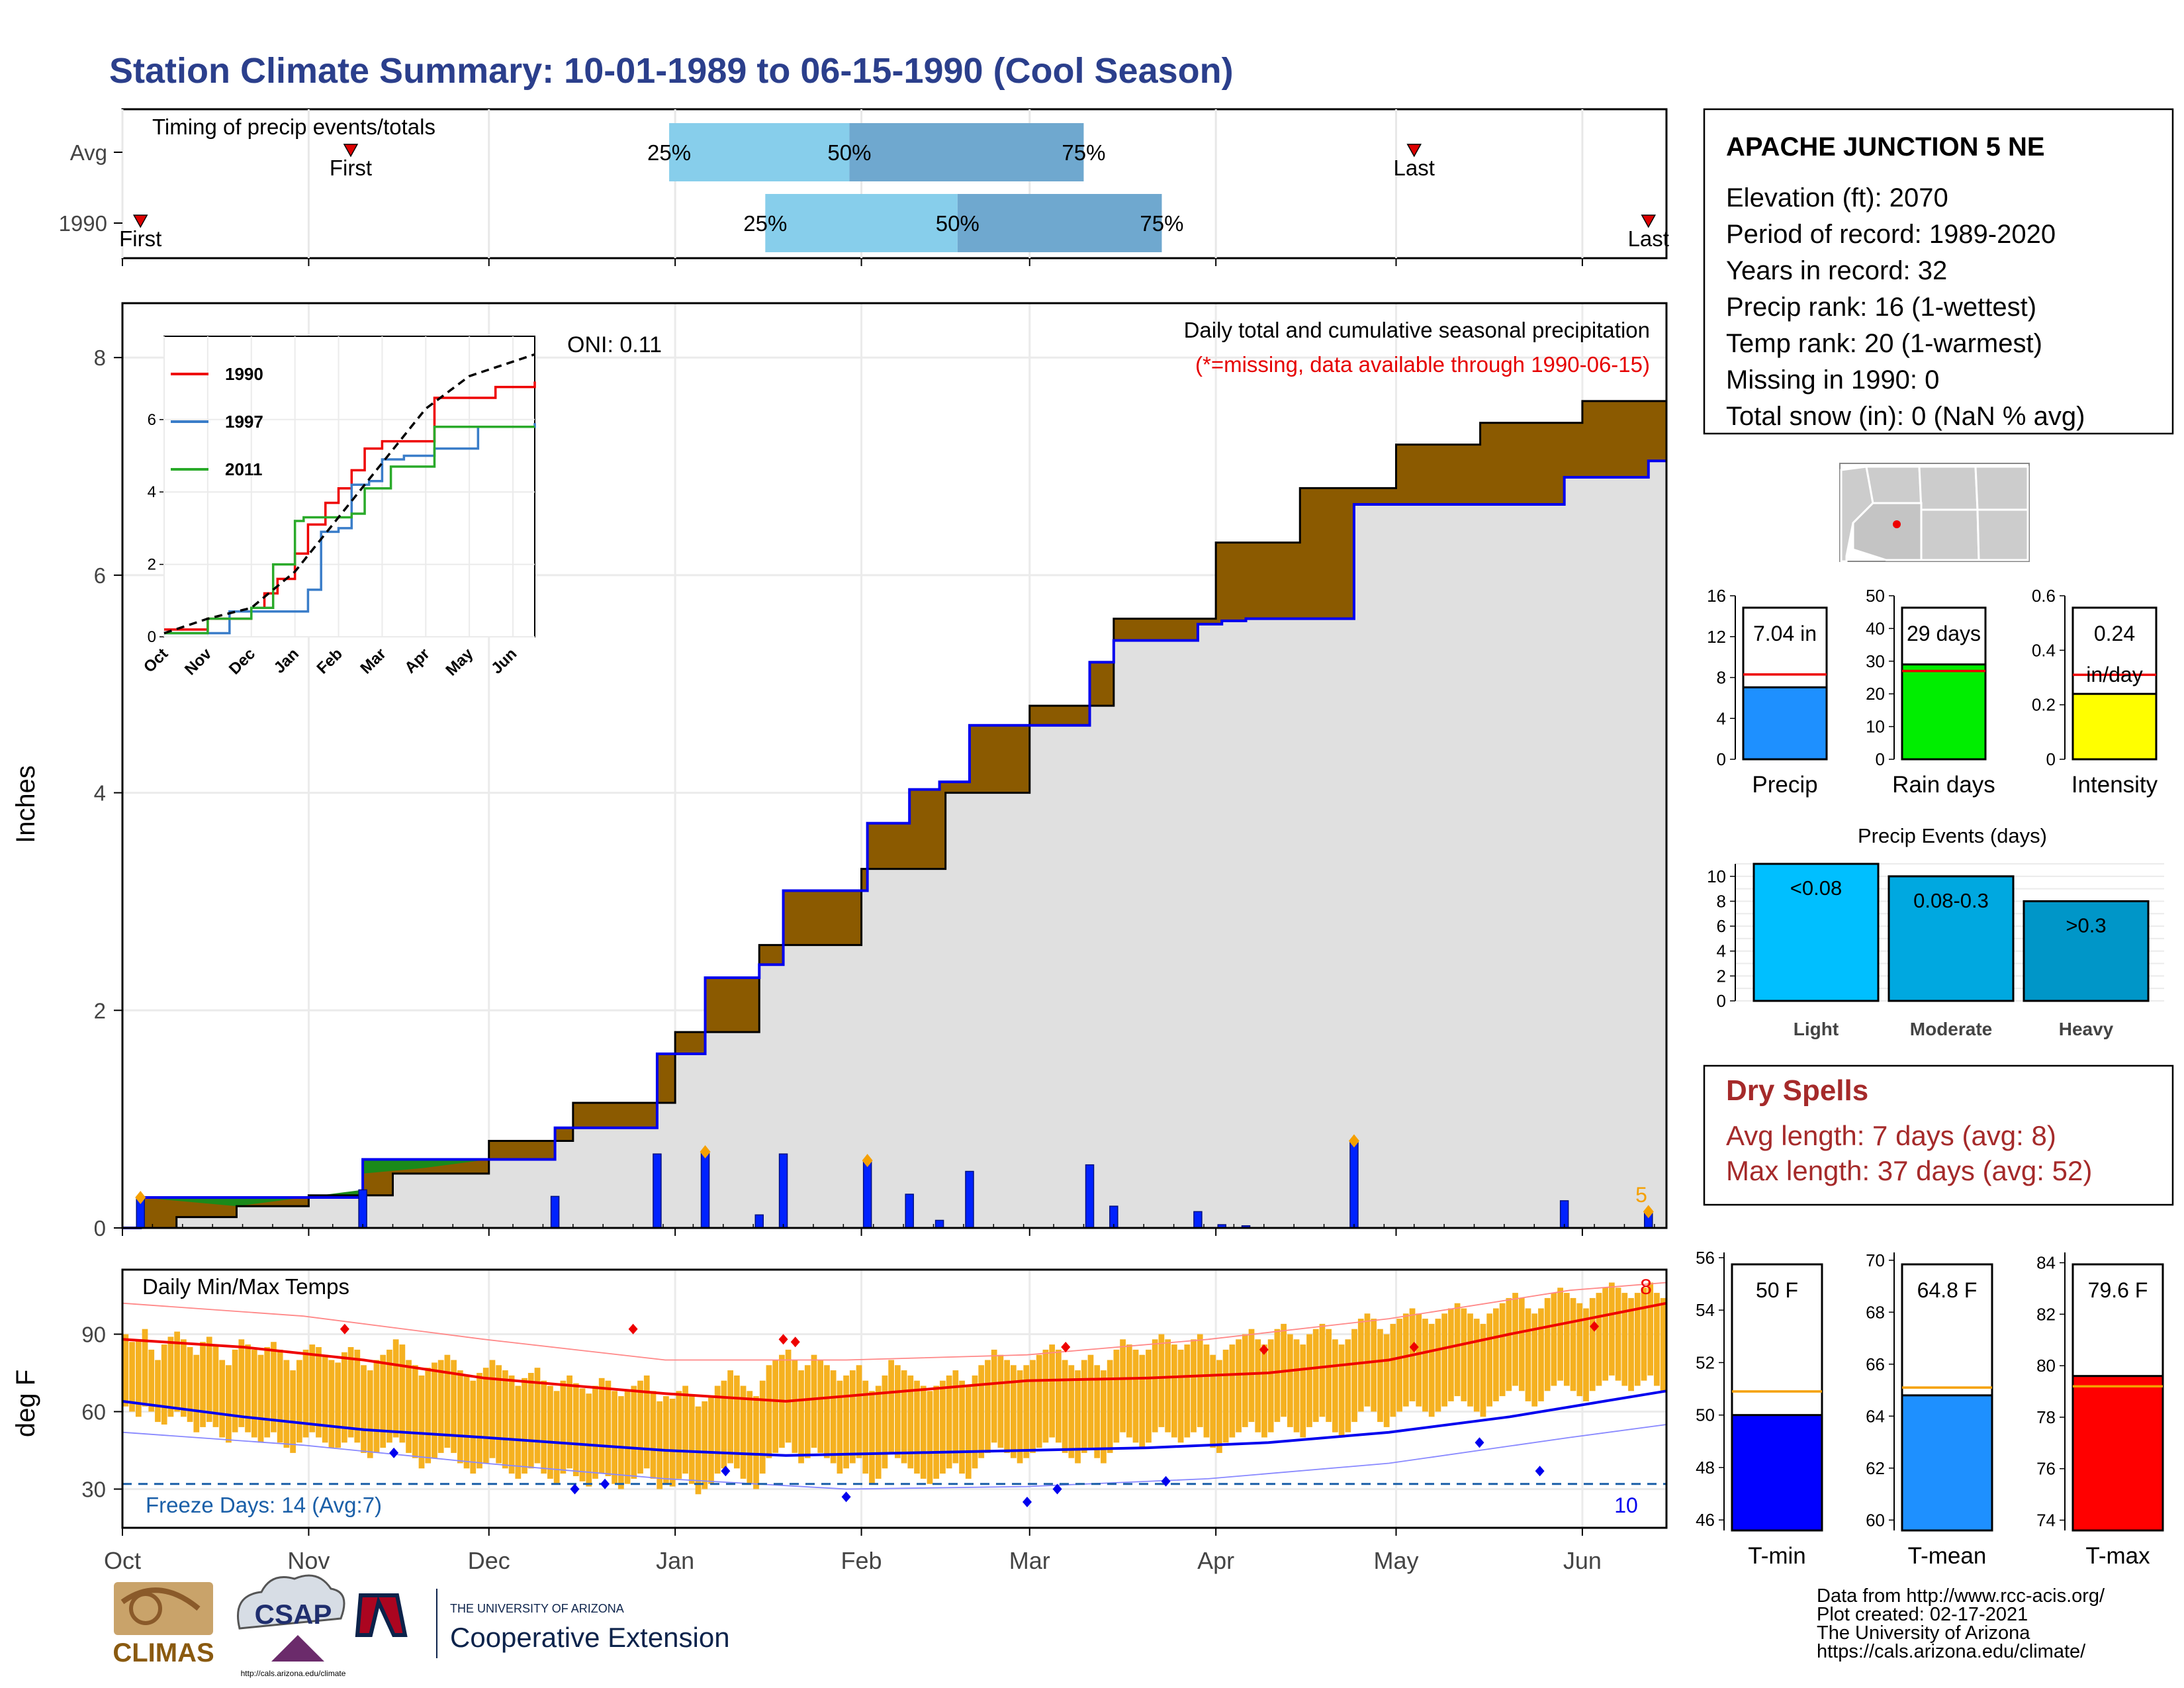  Describe the element at coordinates (244, 469) in the screenshot. I see `inset-legend-label: 2011` at that location.